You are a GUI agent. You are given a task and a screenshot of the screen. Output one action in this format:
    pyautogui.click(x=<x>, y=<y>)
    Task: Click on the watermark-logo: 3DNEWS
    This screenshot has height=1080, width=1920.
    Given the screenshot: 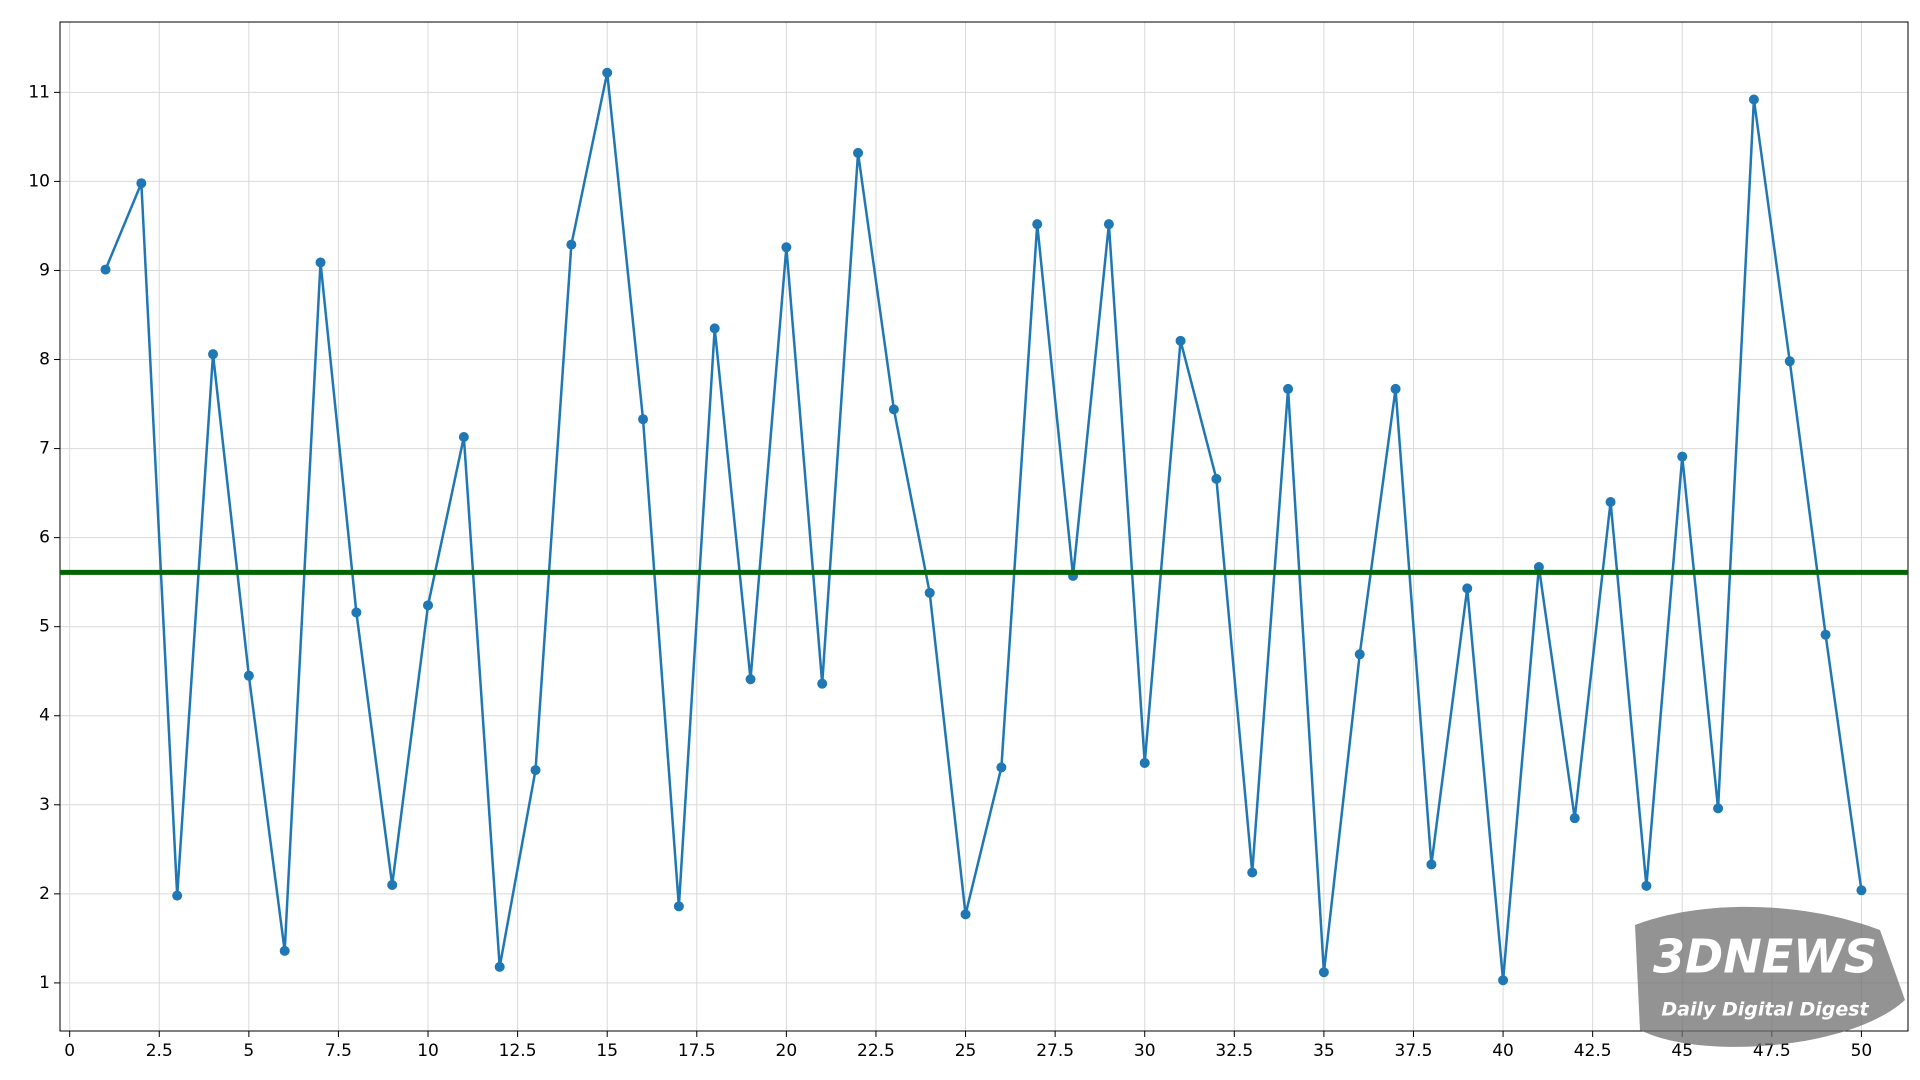 What is the action you would take?
    pyautogui.click(x=1765, y=957)
    